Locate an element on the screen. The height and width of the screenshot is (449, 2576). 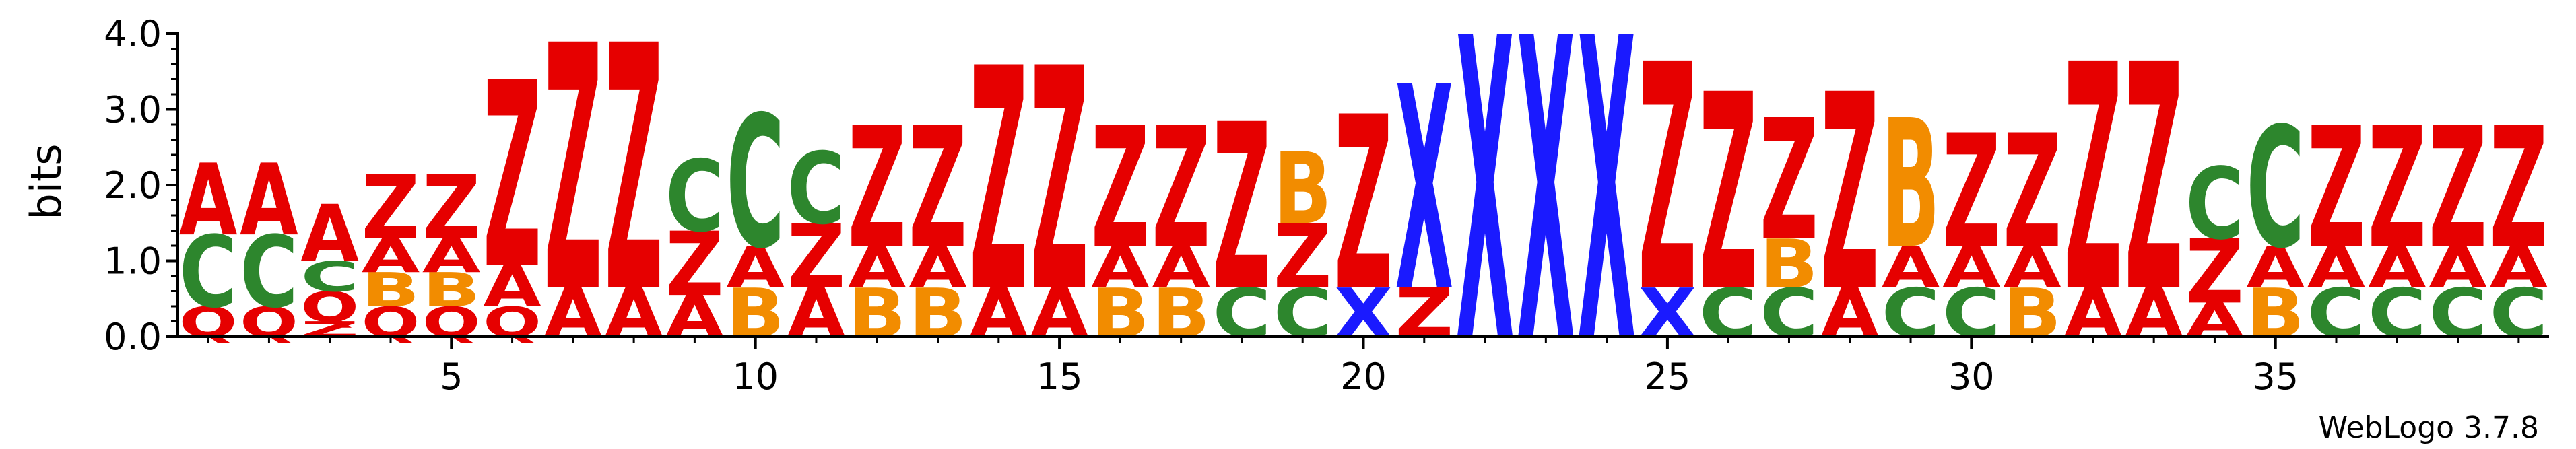
logo-glyph-pos3-C: C is located at coordinates (329, 277).